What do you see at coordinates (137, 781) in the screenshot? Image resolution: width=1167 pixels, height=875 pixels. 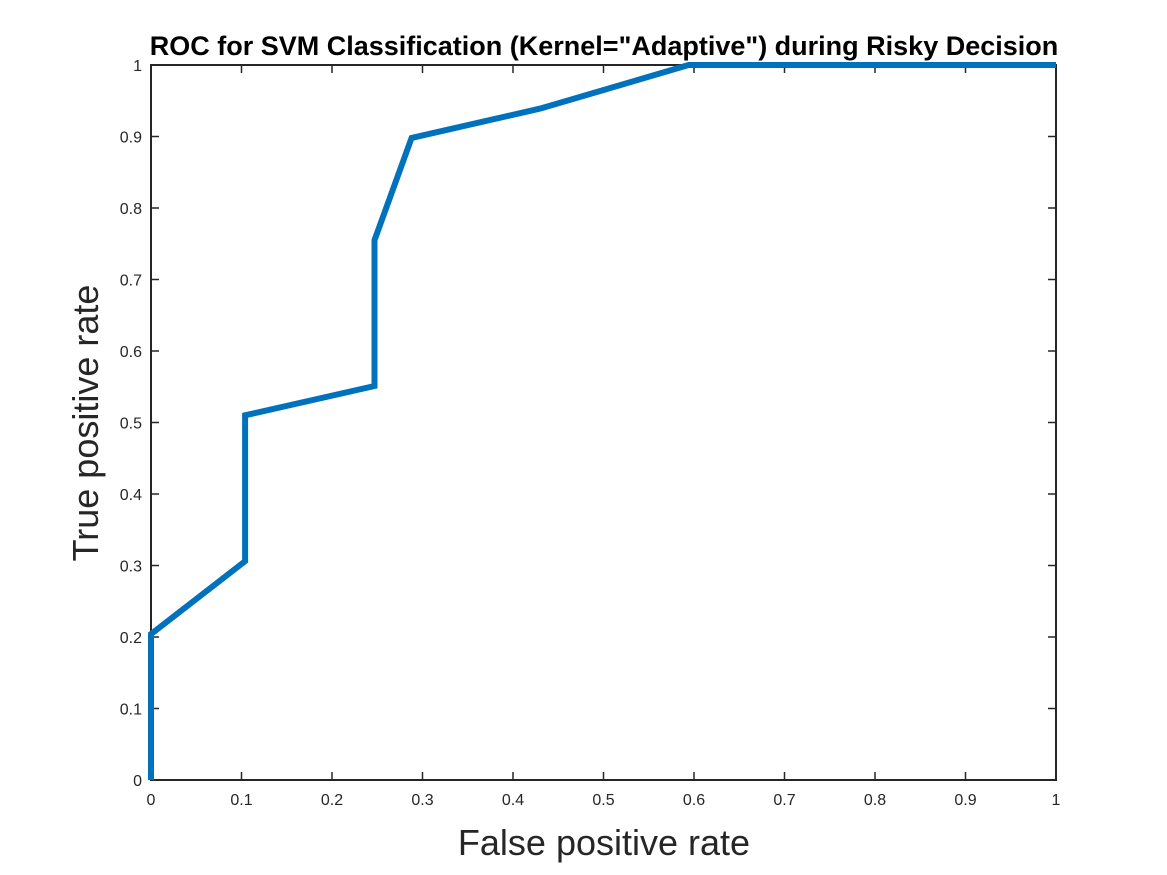 I see `y-tick-label: 0` at bounding box center [137, 781].